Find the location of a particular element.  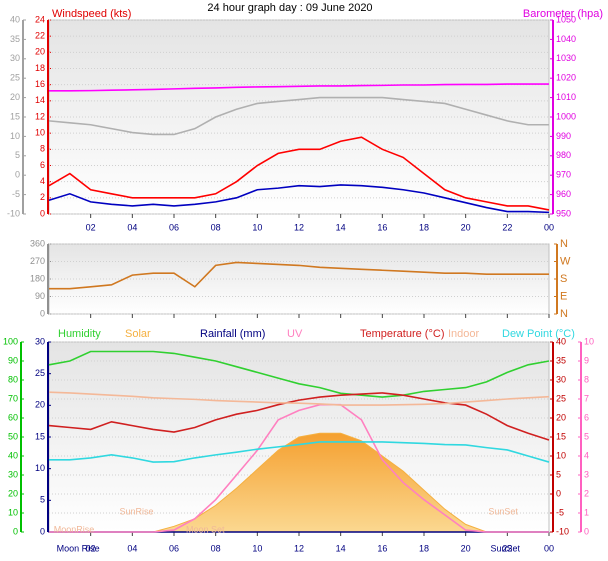

y-tick-label: 50 is located at coordinates (13, 436).